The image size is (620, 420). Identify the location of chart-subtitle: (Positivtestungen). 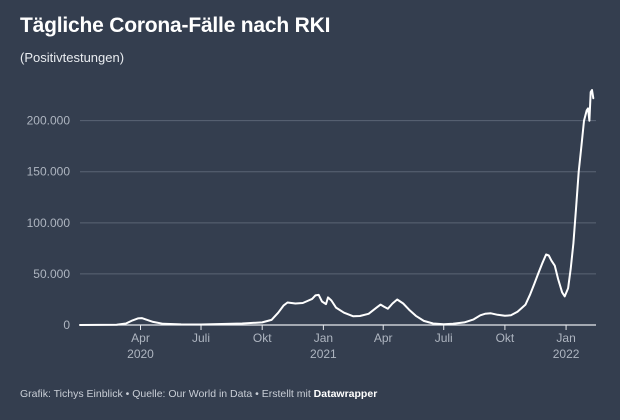
(72, 57).